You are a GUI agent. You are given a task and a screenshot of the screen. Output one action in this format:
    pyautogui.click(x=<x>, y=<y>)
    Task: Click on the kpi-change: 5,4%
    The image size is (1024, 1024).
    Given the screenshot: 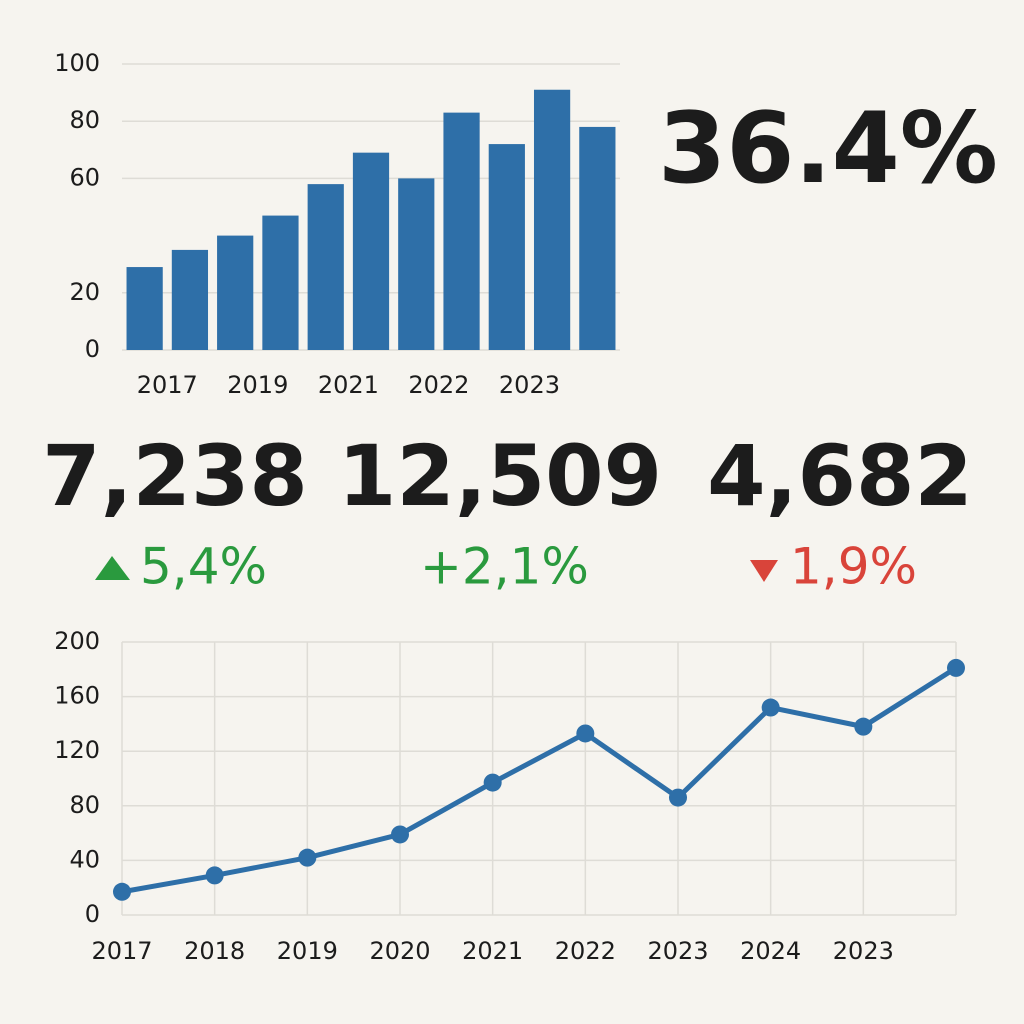 What is the action you would take?
    pyautogui.click(x=203, y=567)
    